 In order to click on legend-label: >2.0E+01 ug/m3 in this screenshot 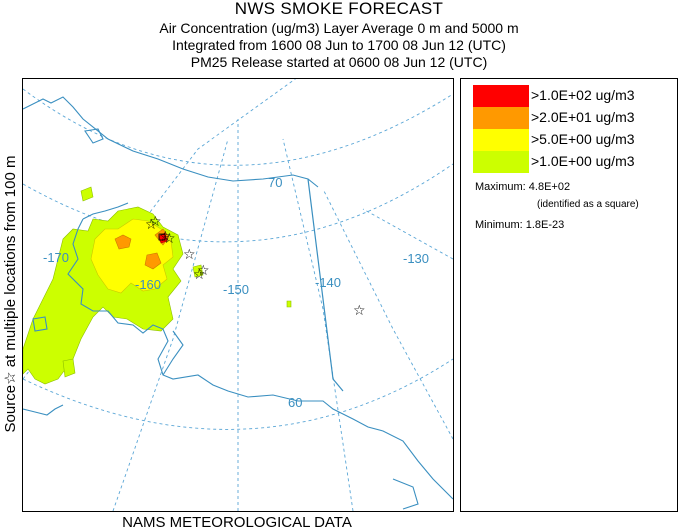, I will do `click(583, 117)`.